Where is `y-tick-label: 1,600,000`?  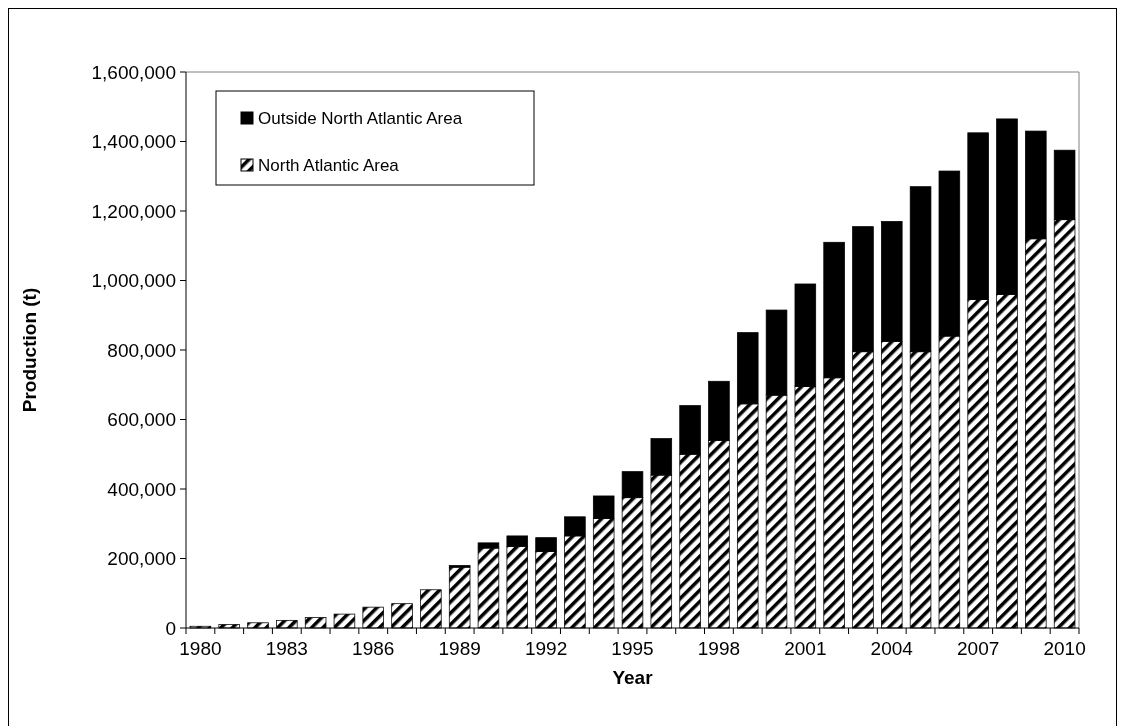 y-tick-label: 1,600,000 is located at coordinates (133, 72).